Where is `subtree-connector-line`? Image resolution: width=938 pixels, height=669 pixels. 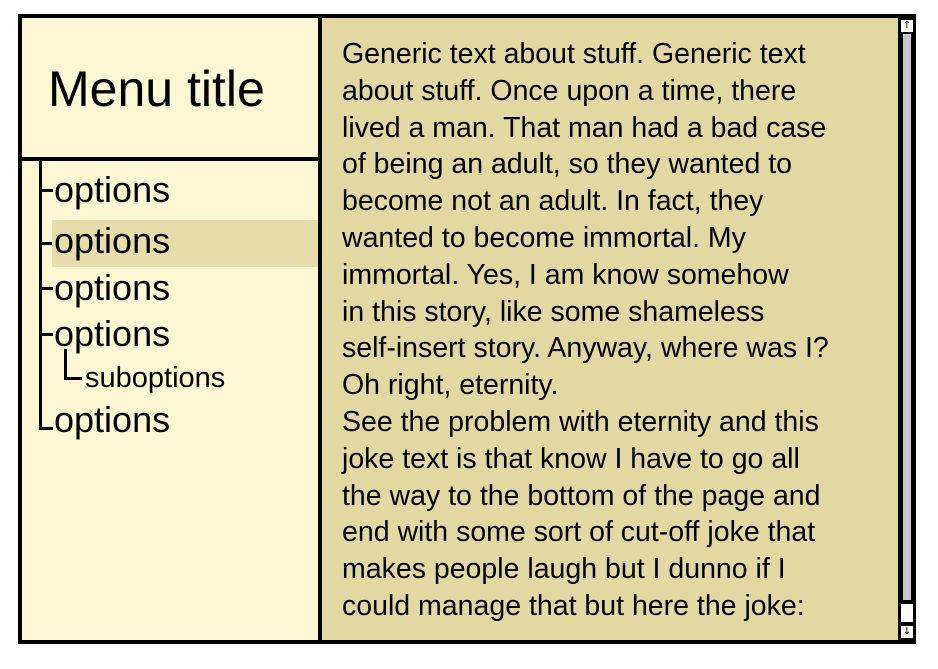
subtree-connector-line is located at coordinates (65, 364).